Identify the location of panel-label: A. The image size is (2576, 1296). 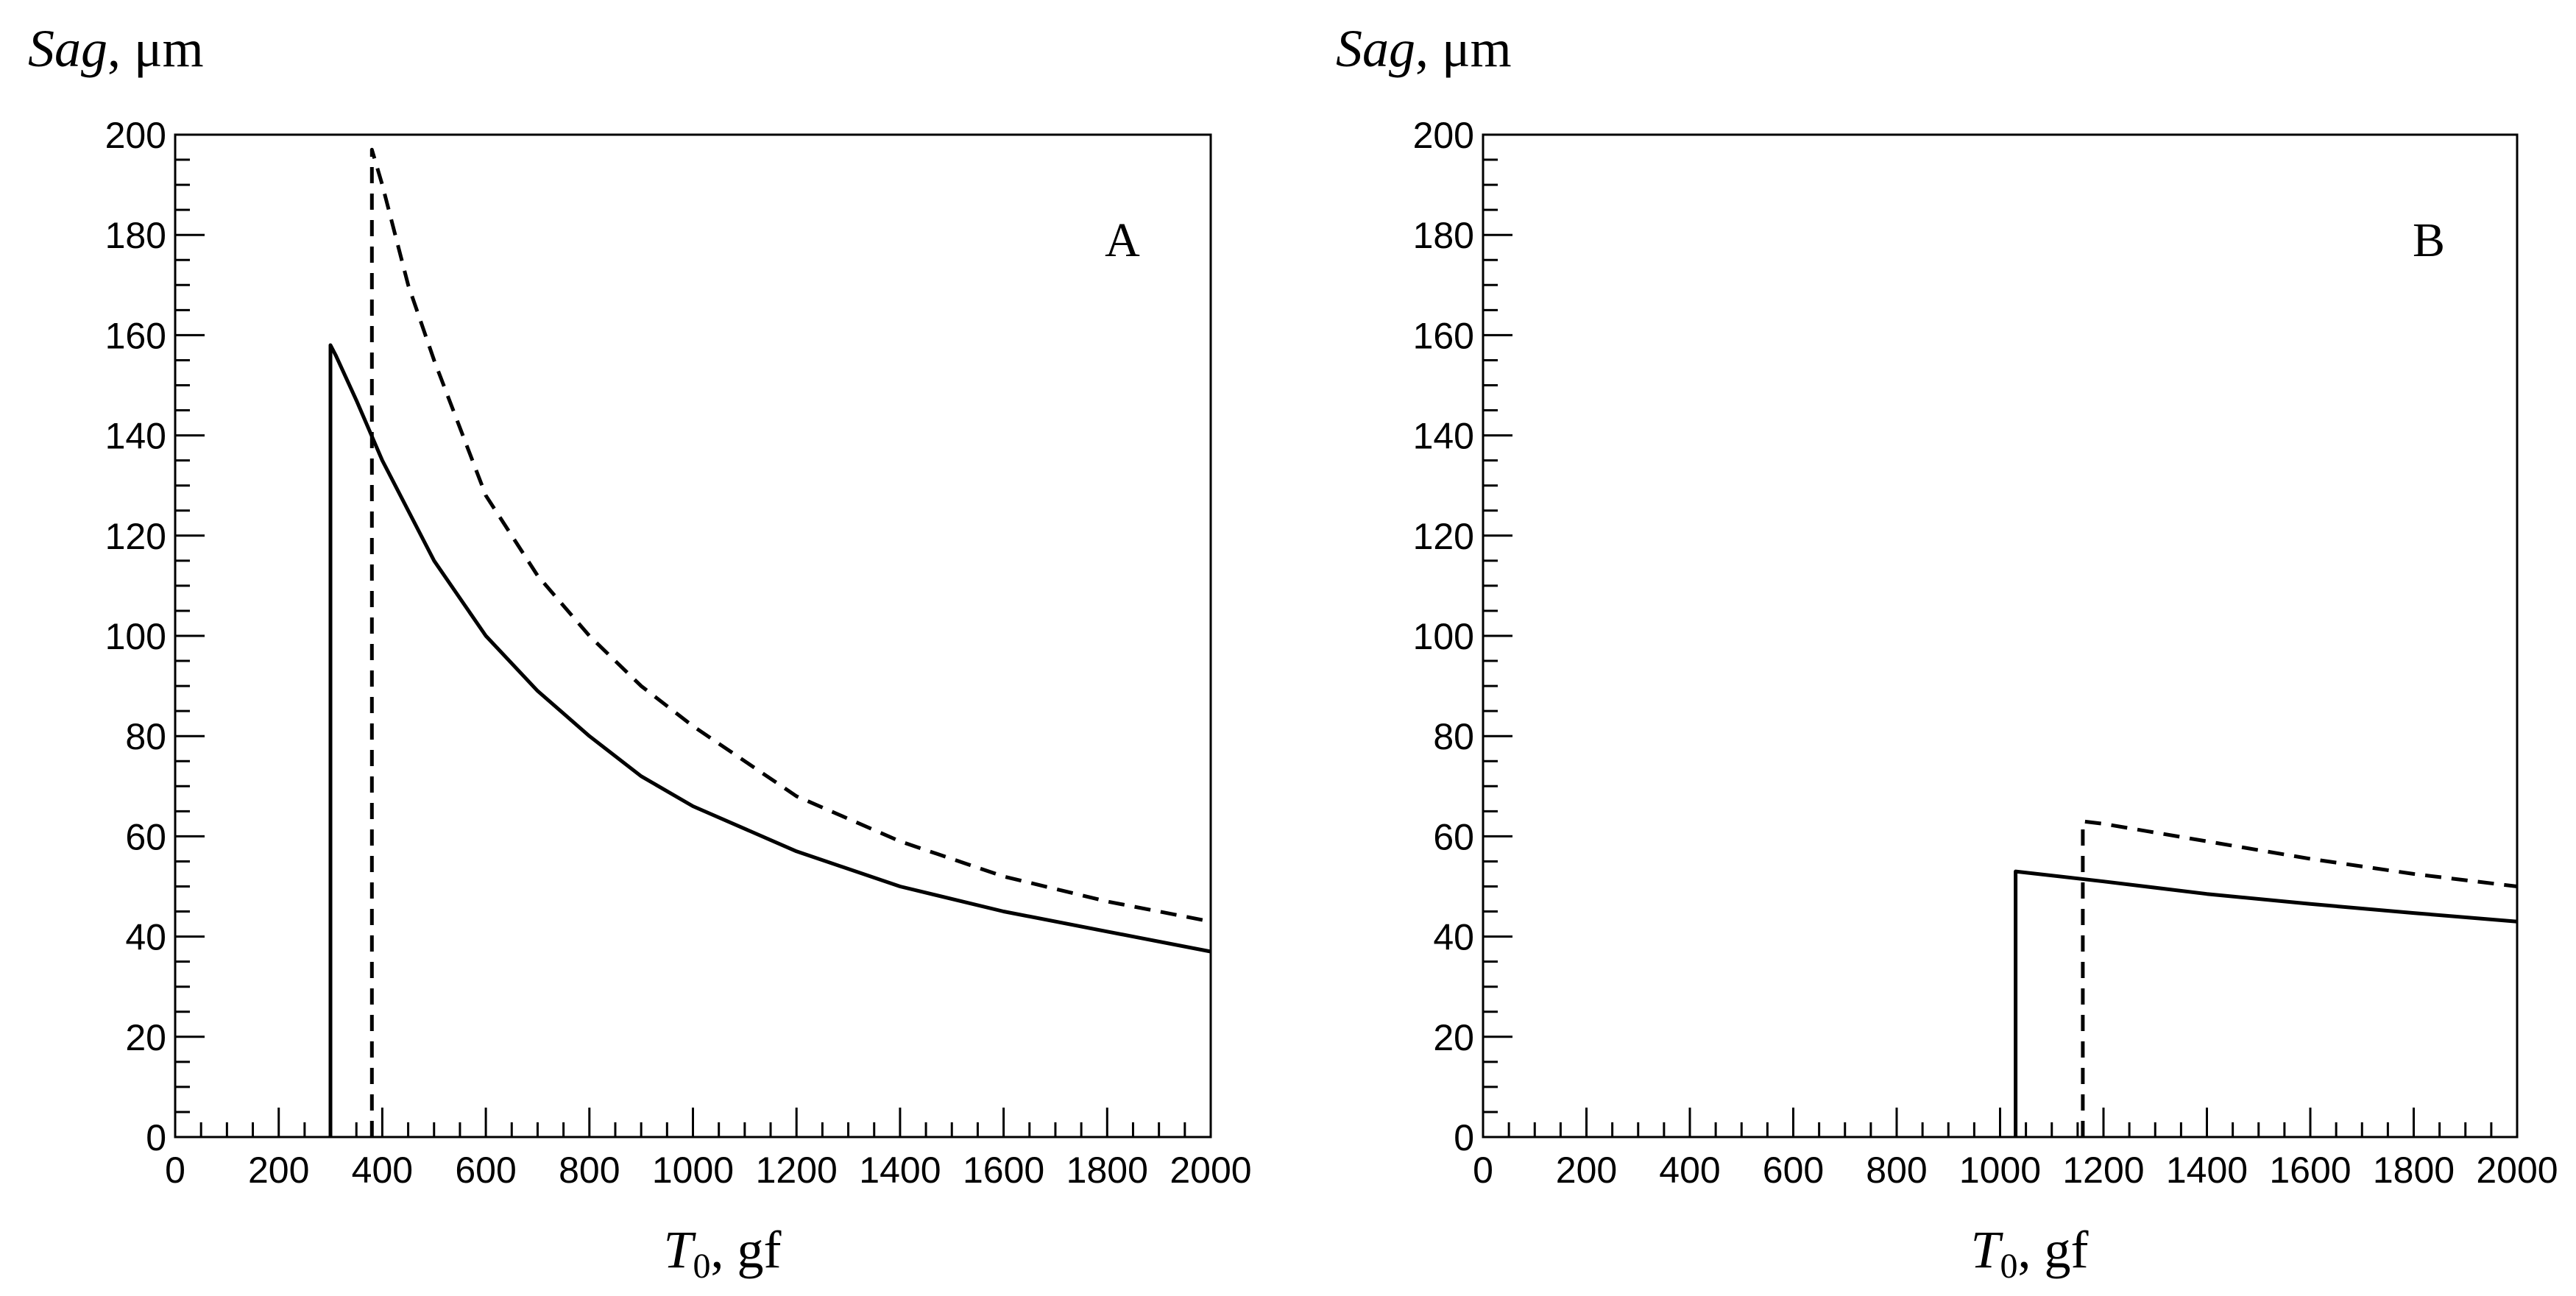
(1122, 240).